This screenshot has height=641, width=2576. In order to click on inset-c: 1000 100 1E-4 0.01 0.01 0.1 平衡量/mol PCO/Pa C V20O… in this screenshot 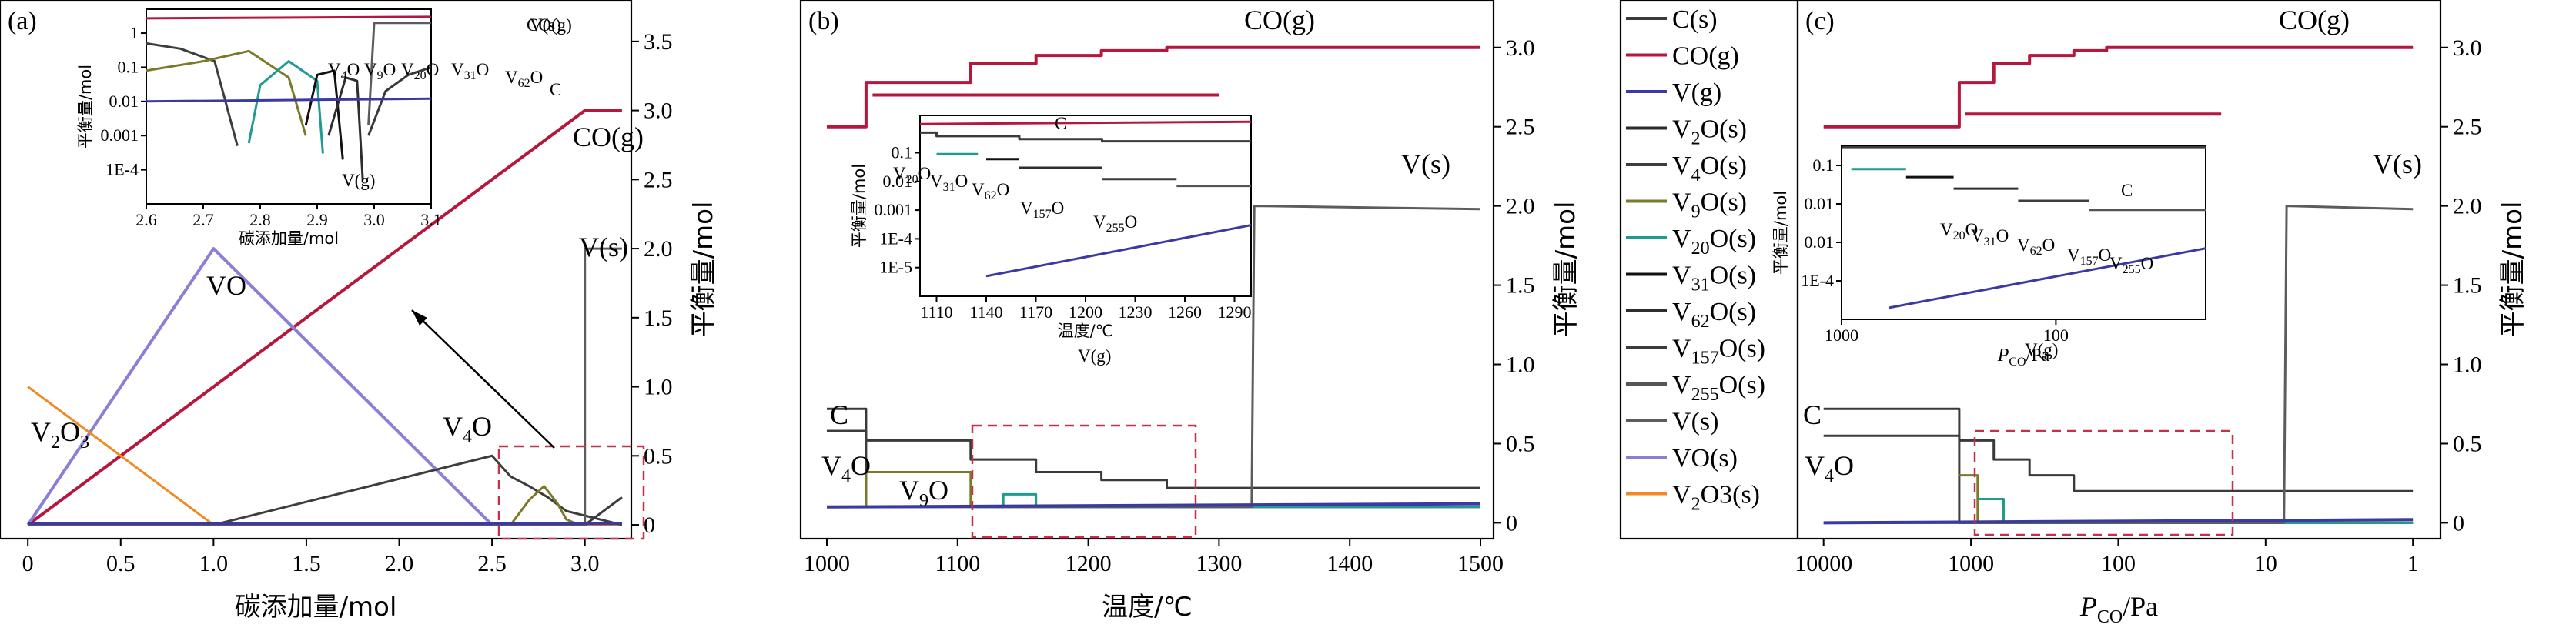, I will do `click(1989, 257)`.